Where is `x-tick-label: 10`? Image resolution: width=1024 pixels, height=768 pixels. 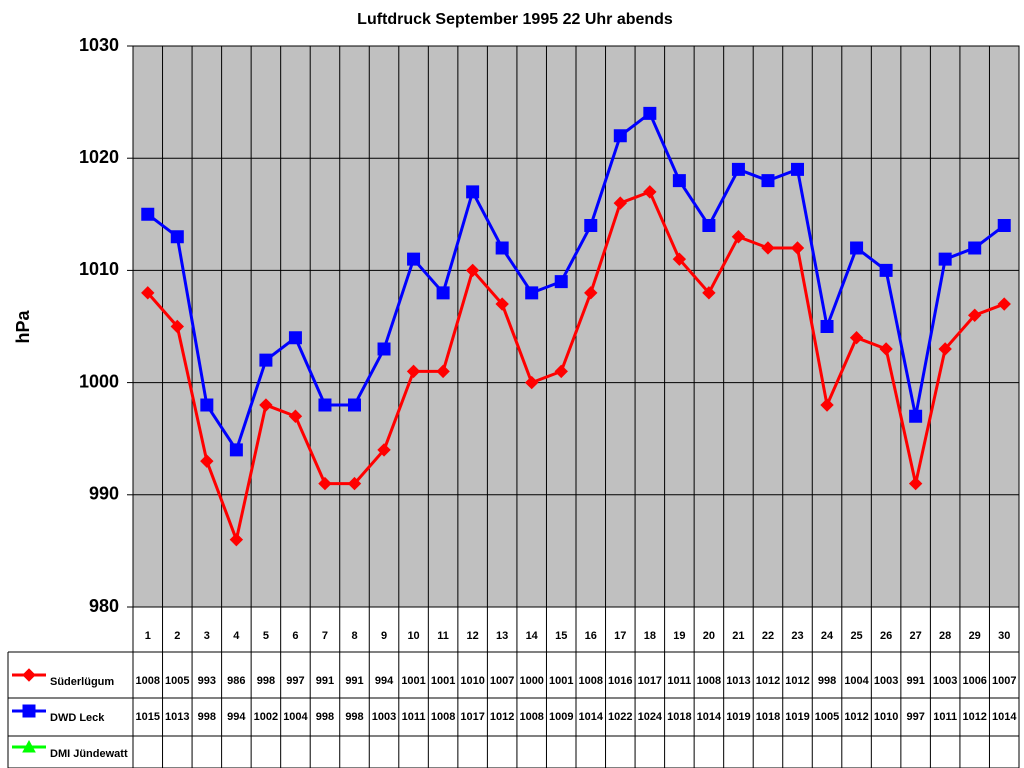
x-tick-label: 10 is located at coordinates (413, 636).